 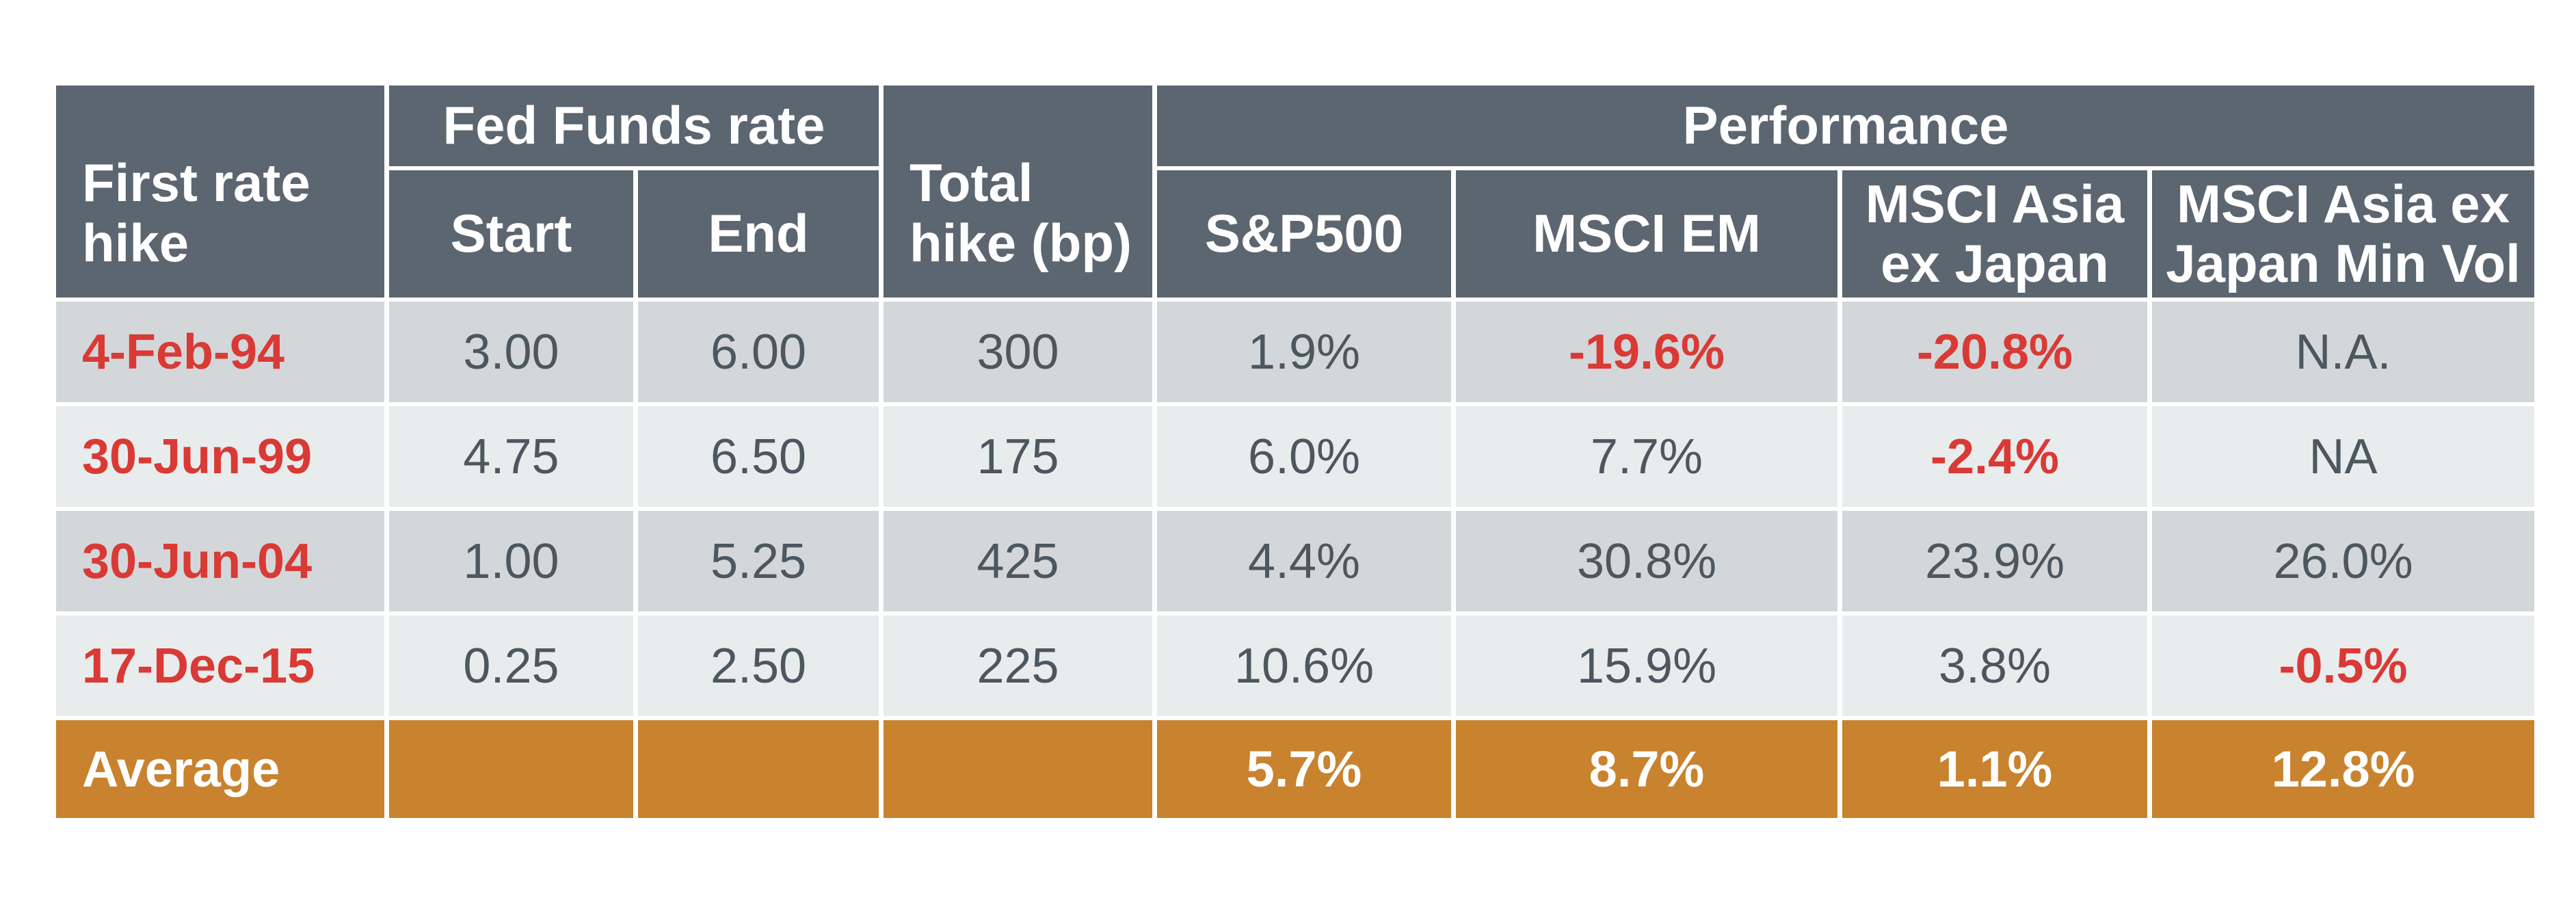 What do you see at coordinates (2343, 769) in the screenshot?
I see `average-msci-minvol-cell: 12.8%` at bounding box center [2343, 769].